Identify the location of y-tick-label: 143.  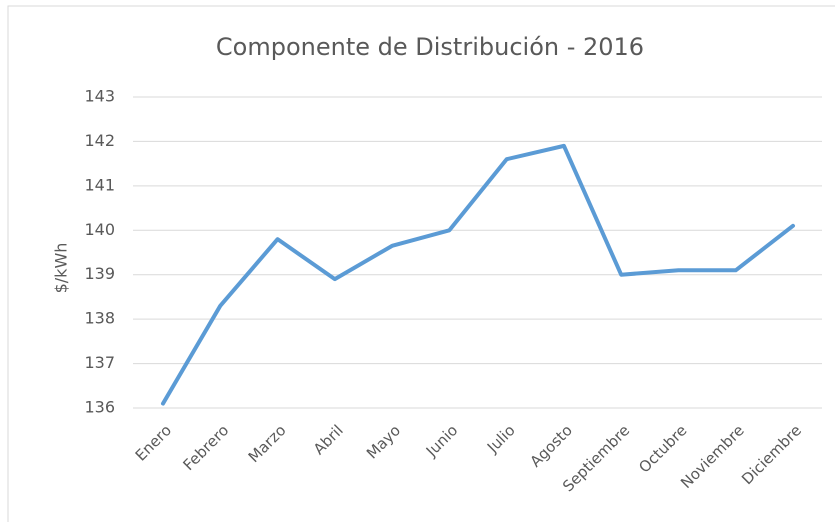
(99, 96).